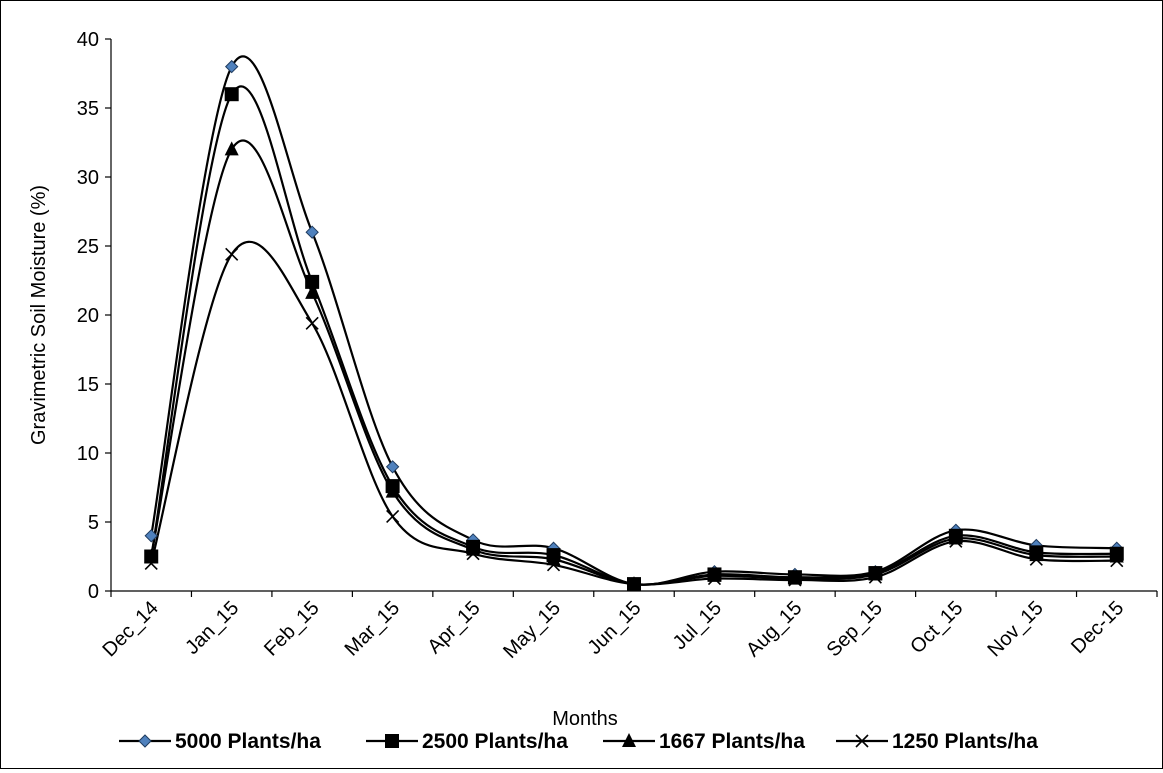  What do you see at coordinates (1016, 629) in the screenshot?
I see `x-tick-label: Nov_15` at bounding box center [1016, 629].